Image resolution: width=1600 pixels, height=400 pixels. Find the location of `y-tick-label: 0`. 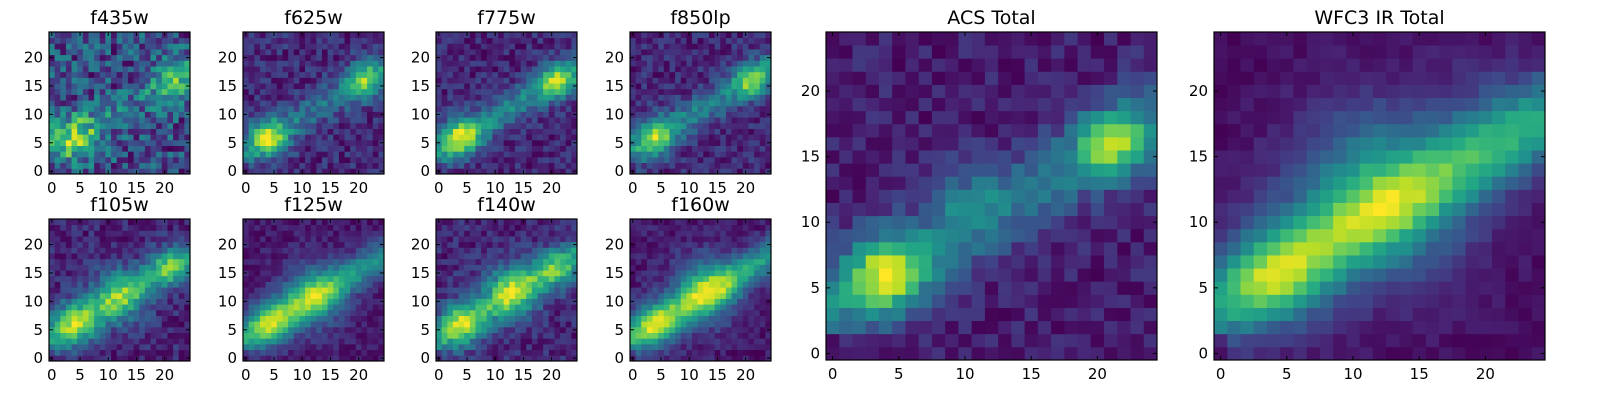

y-tick-label: 0 is located at coordinates (425, 171).